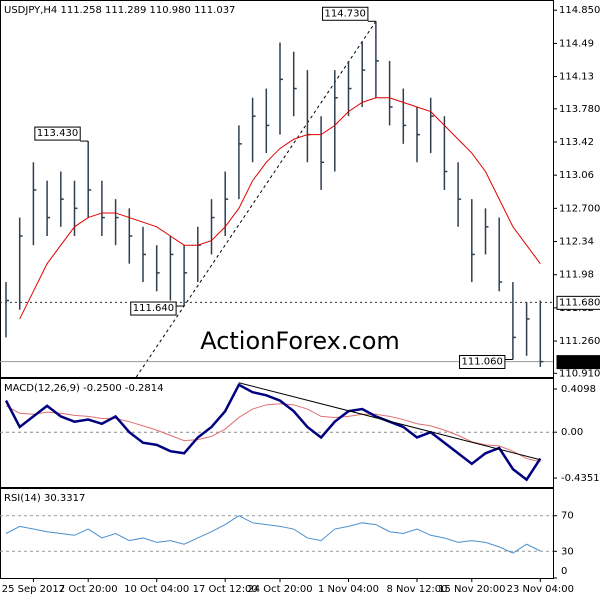  I want to click on x-tick-label: 24 Oct 20:00, so click(279, 589).